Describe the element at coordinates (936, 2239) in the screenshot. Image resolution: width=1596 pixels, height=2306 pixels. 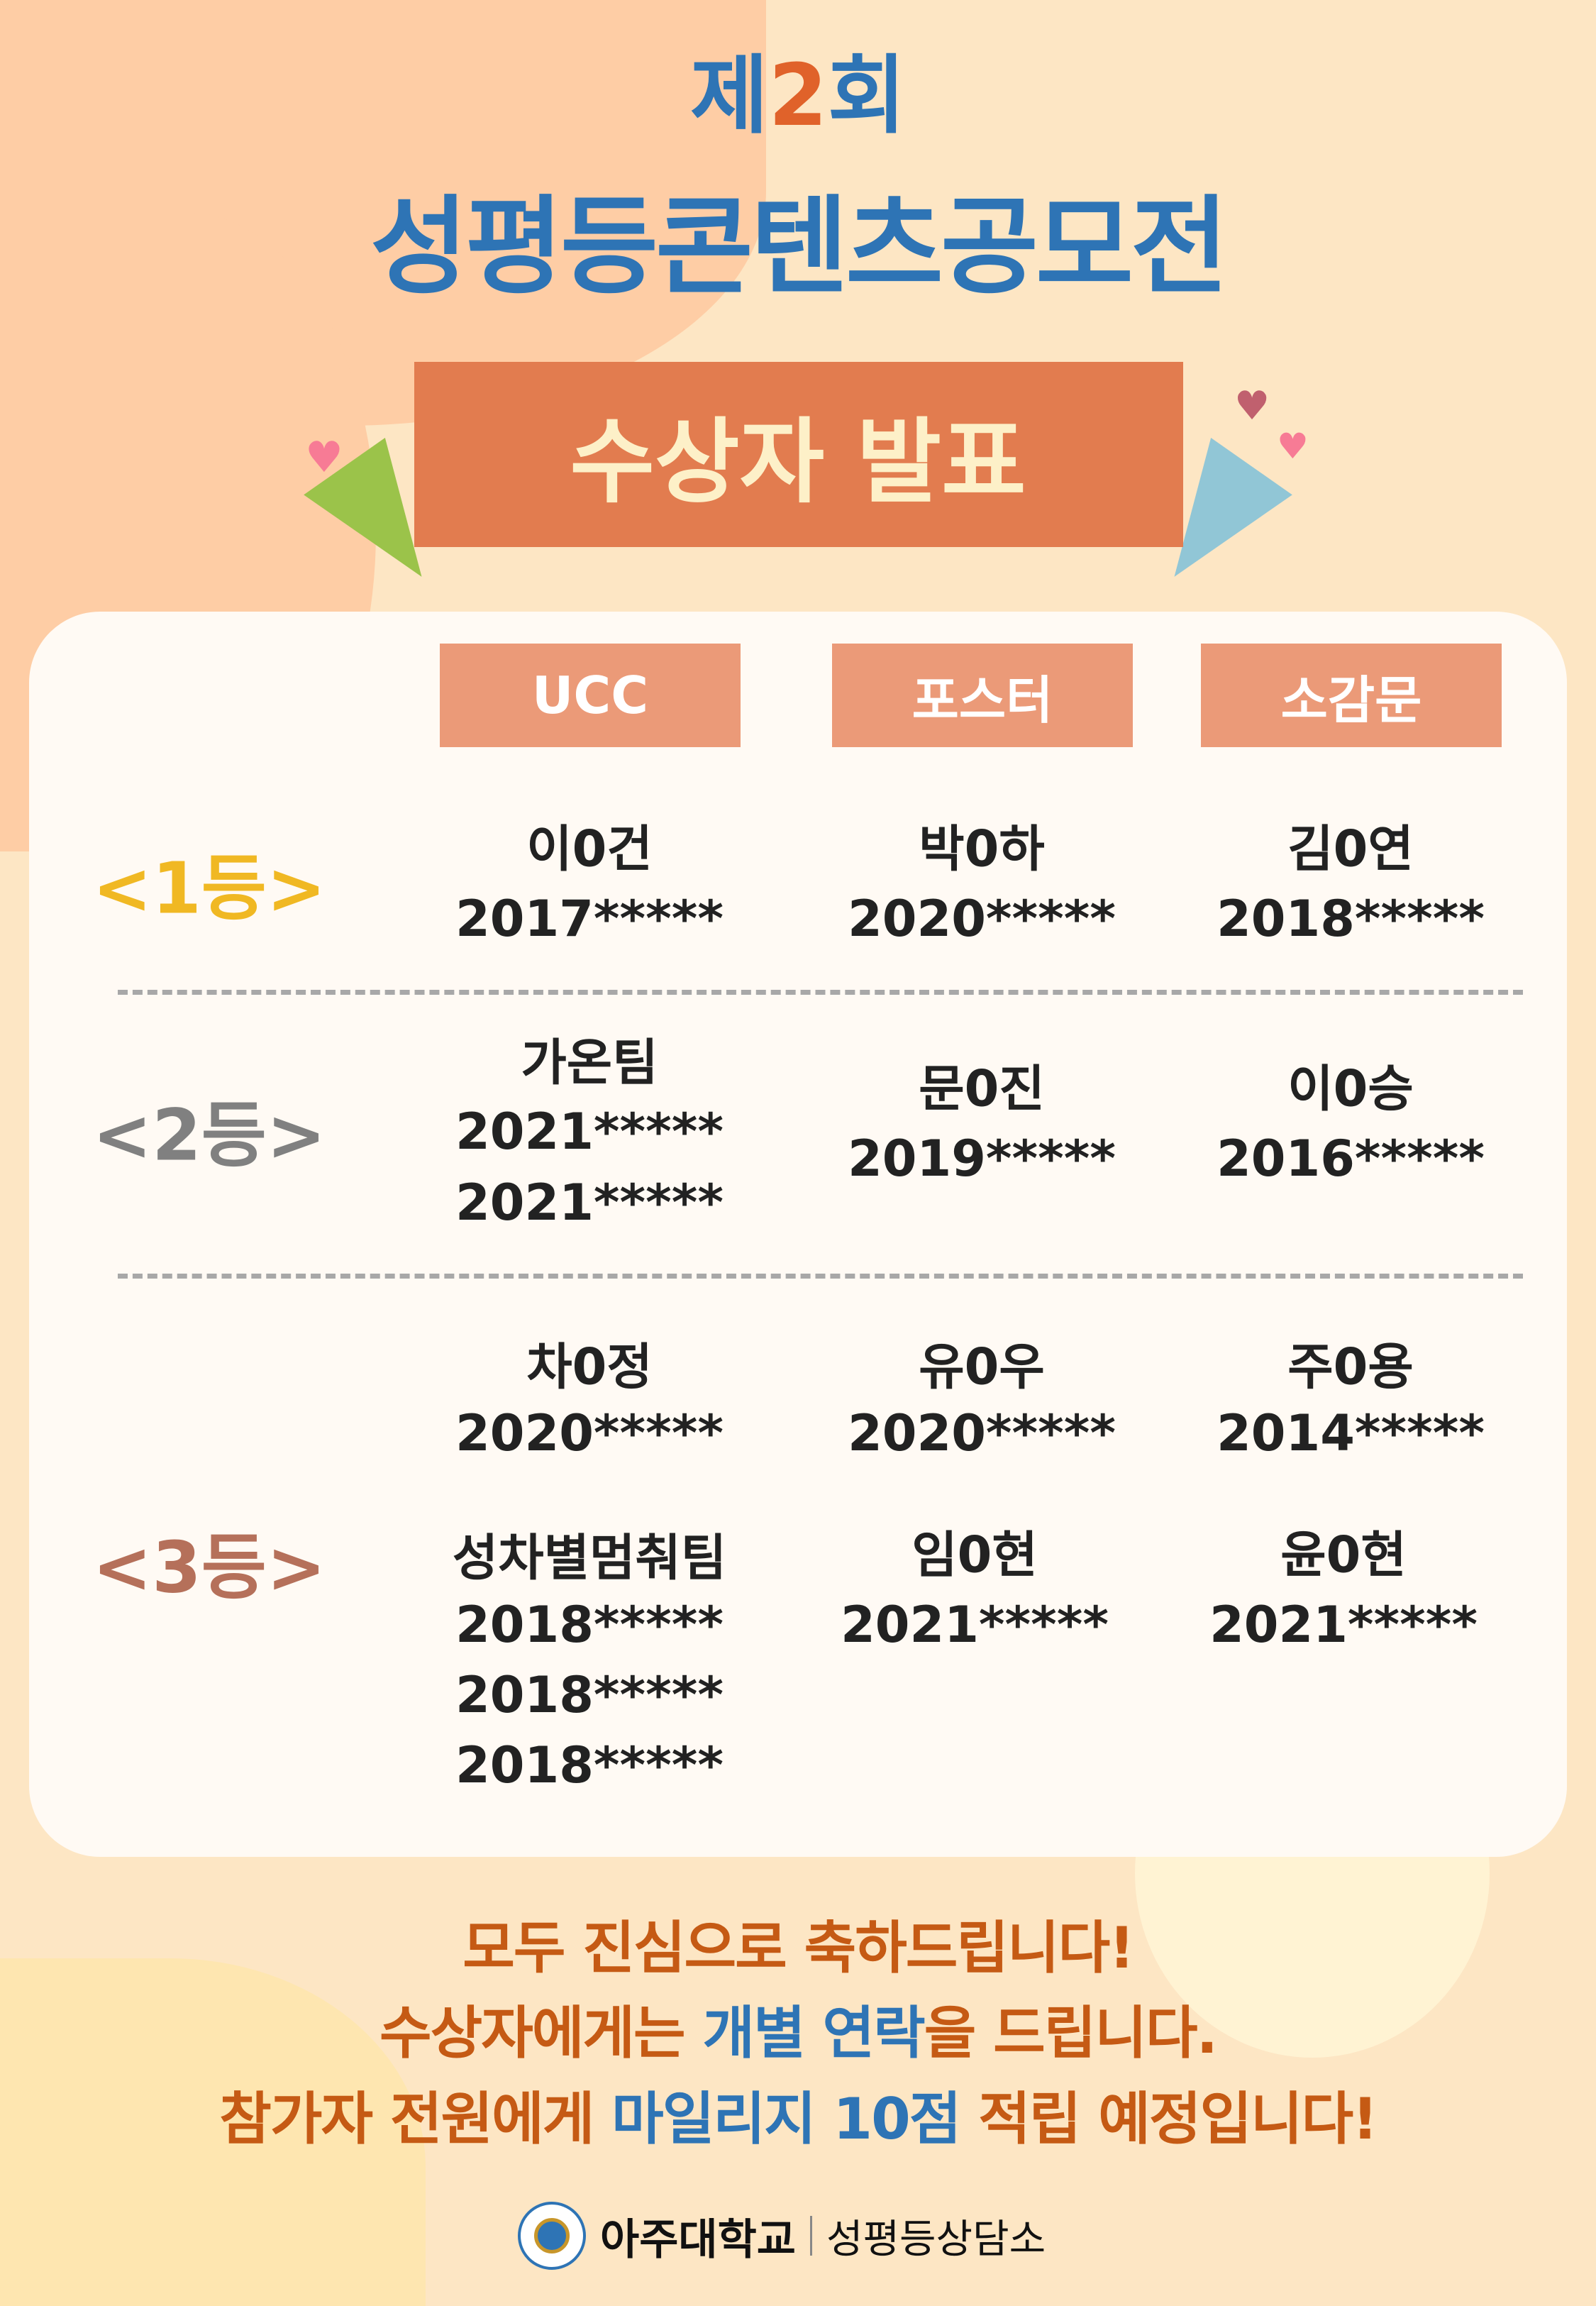
I see `center-name: 성평등상담소` at that location.